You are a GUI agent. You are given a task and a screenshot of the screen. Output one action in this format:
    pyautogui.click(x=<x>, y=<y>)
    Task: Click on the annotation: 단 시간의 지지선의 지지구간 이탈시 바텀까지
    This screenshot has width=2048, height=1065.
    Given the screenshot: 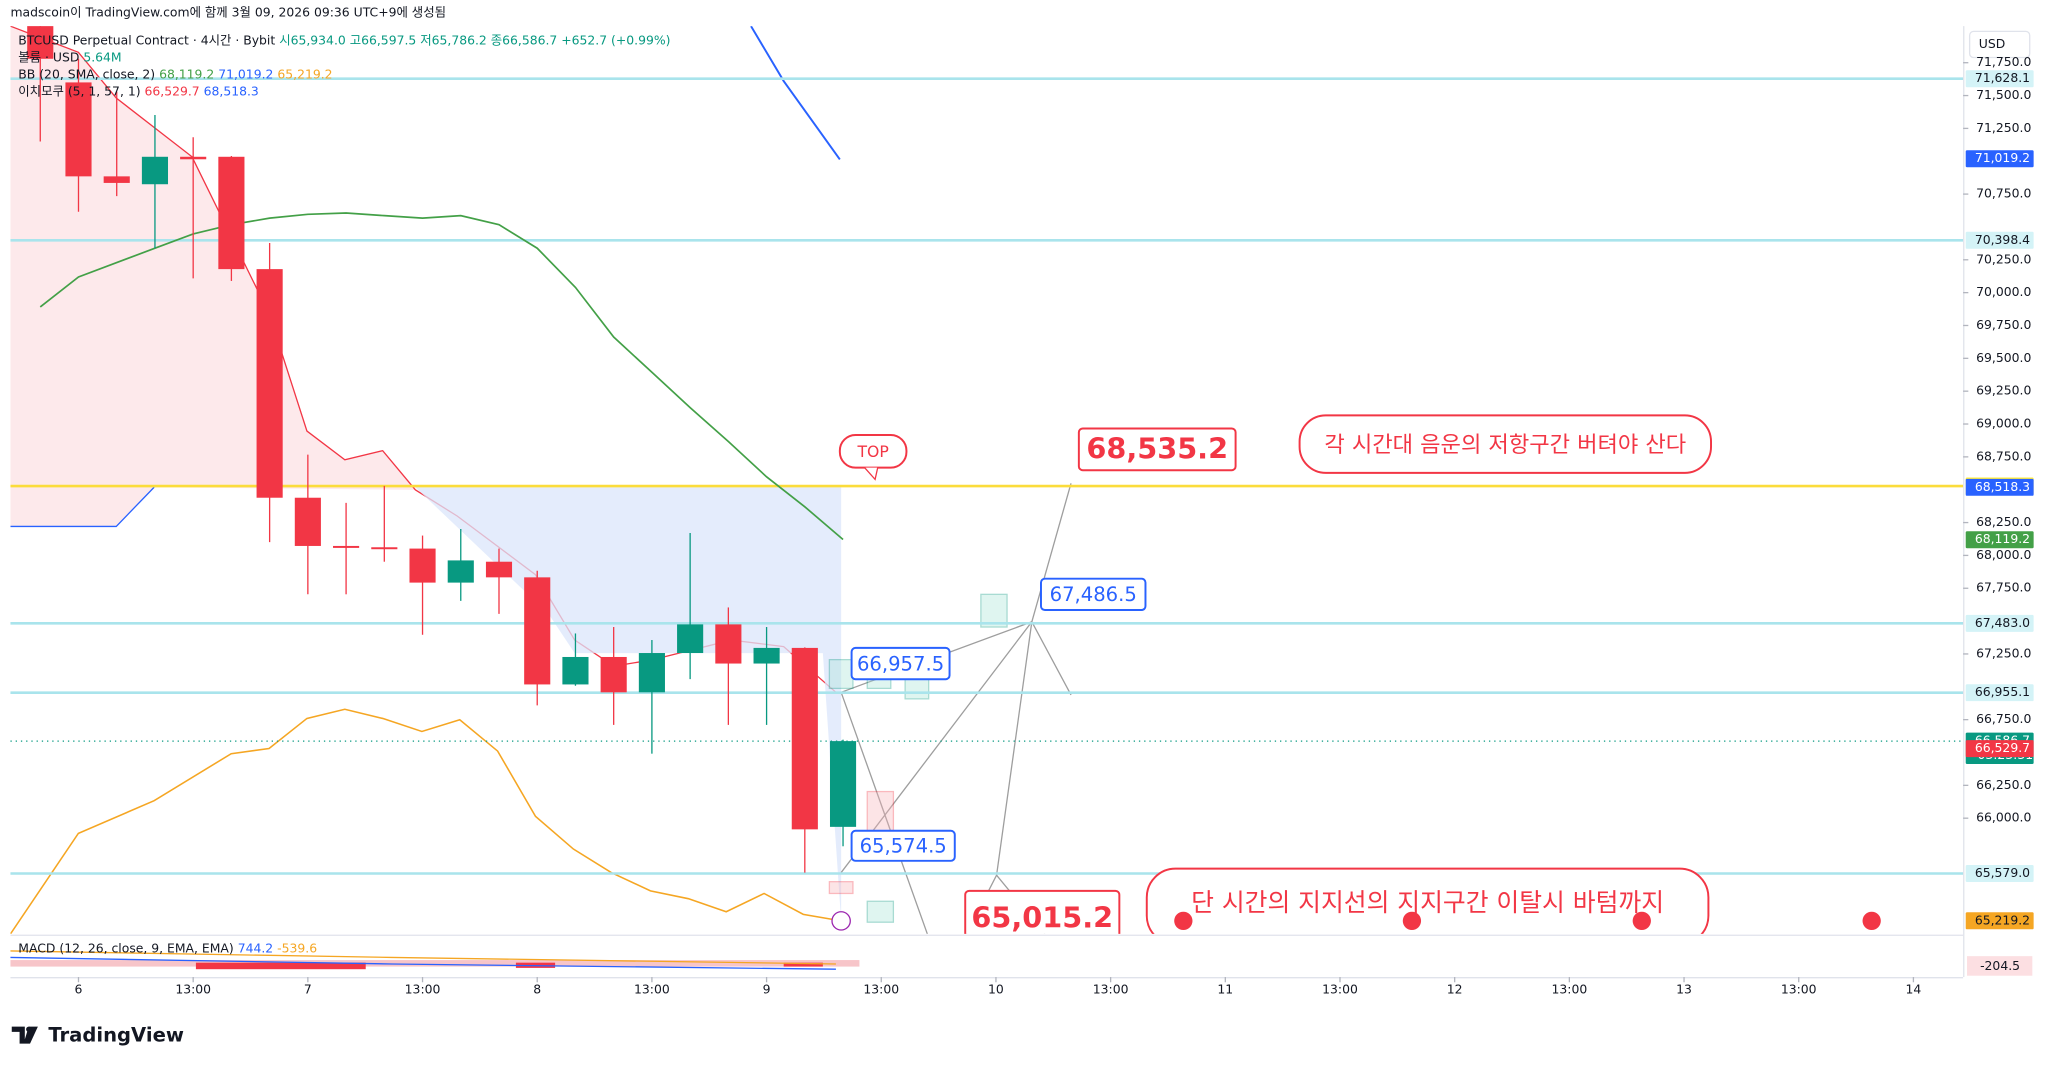 What is the action you would take?
    pyautogui.click(x=1427, y=902)
    